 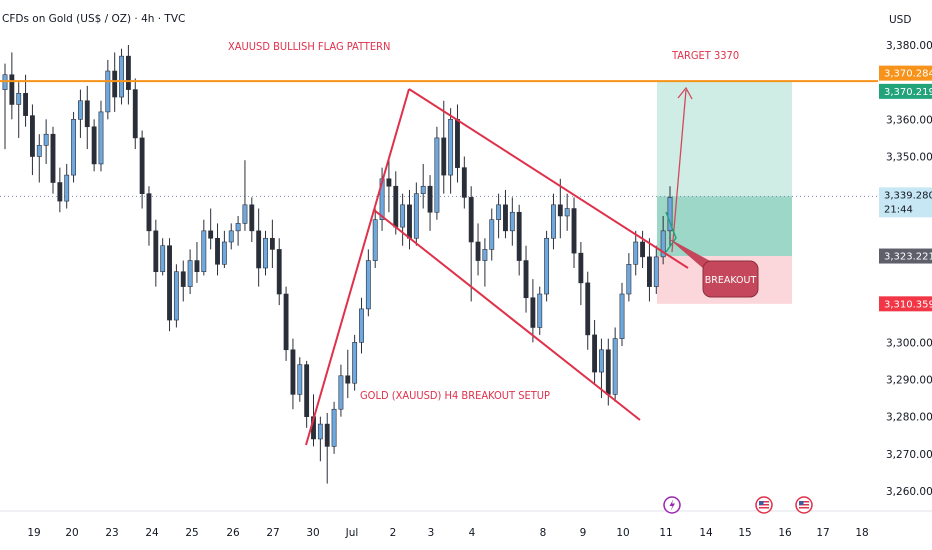 I want to click on setup-title-annotation: GOLD (XAUUSD) H4 BREAKOUT SETUP, so click(x=455, y=395).